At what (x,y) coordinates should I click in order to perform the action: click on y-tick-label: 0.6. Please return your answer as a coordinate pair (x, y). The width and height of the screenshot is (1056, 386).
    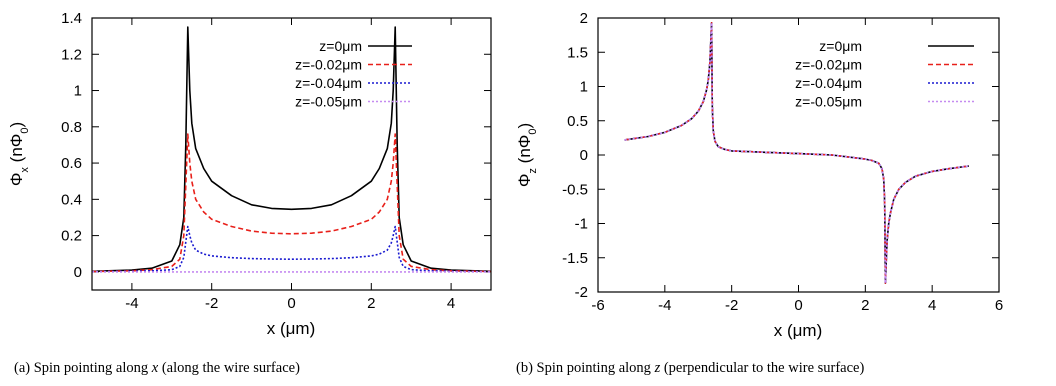
    Looking at the image, I should click on (71, 163).